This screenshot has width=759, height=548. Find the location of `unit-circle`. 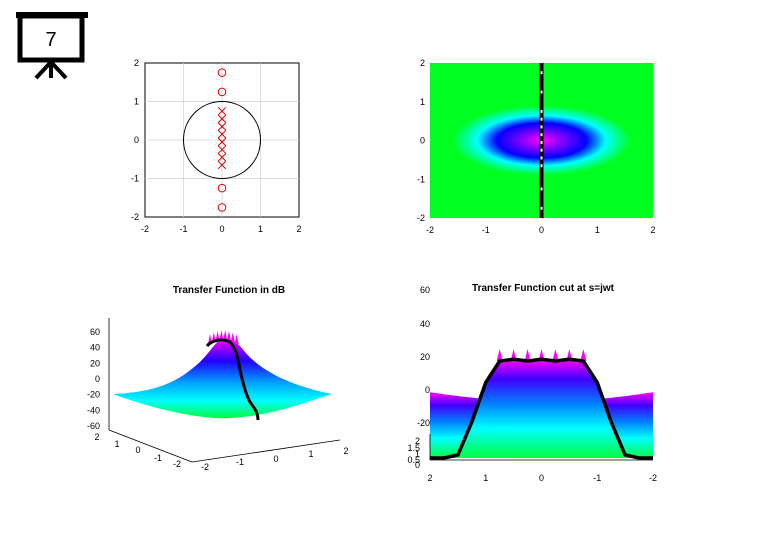

unit-circle is located at coordinates (222, 140).